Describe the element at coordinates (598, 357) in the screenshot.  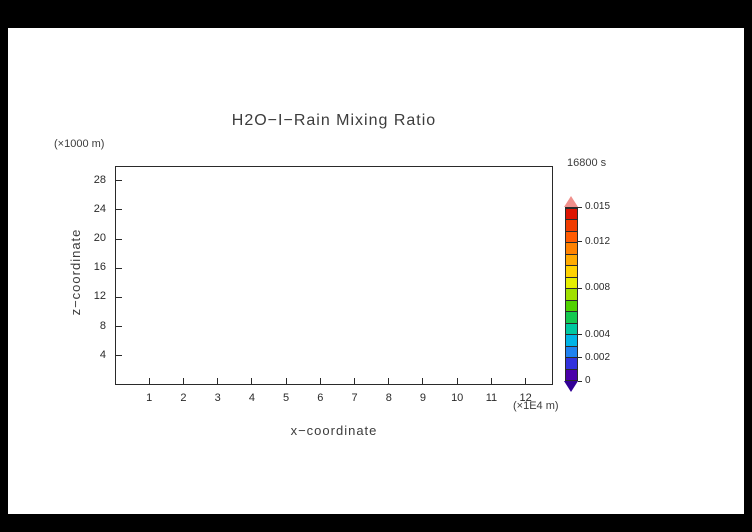
I see `colorbar-tick-label: 0.002` at that location.